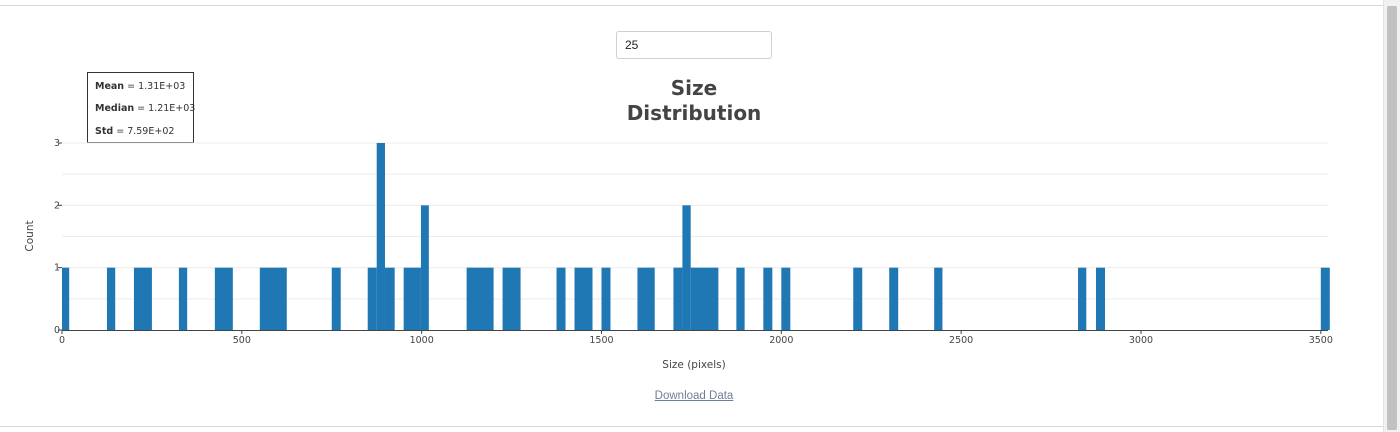  Describe the element at coordinates (693, 365) in the screenshot. I see `x-axis-title: Size (pixels)` at that location.